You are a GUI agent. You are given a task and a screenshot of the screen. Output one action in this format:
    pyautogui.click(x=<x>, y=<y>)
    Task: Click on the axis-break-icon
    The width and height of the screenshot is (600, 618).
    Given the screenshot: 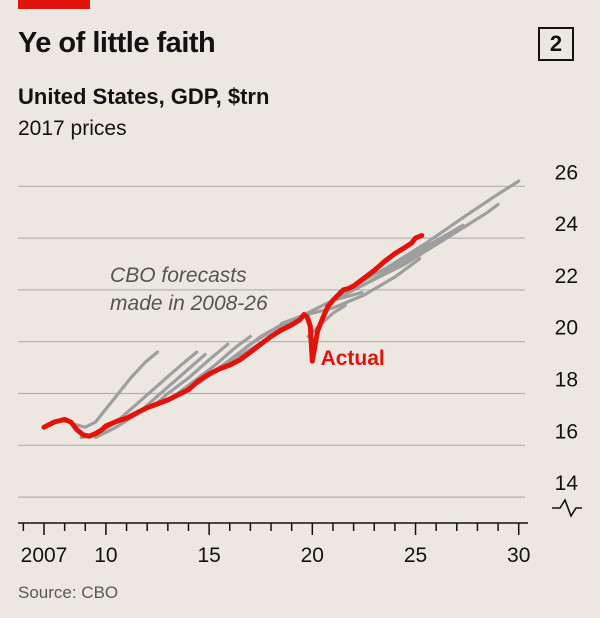 What is the action you would take?
    pyautogui.click(x=567, y=508)
    